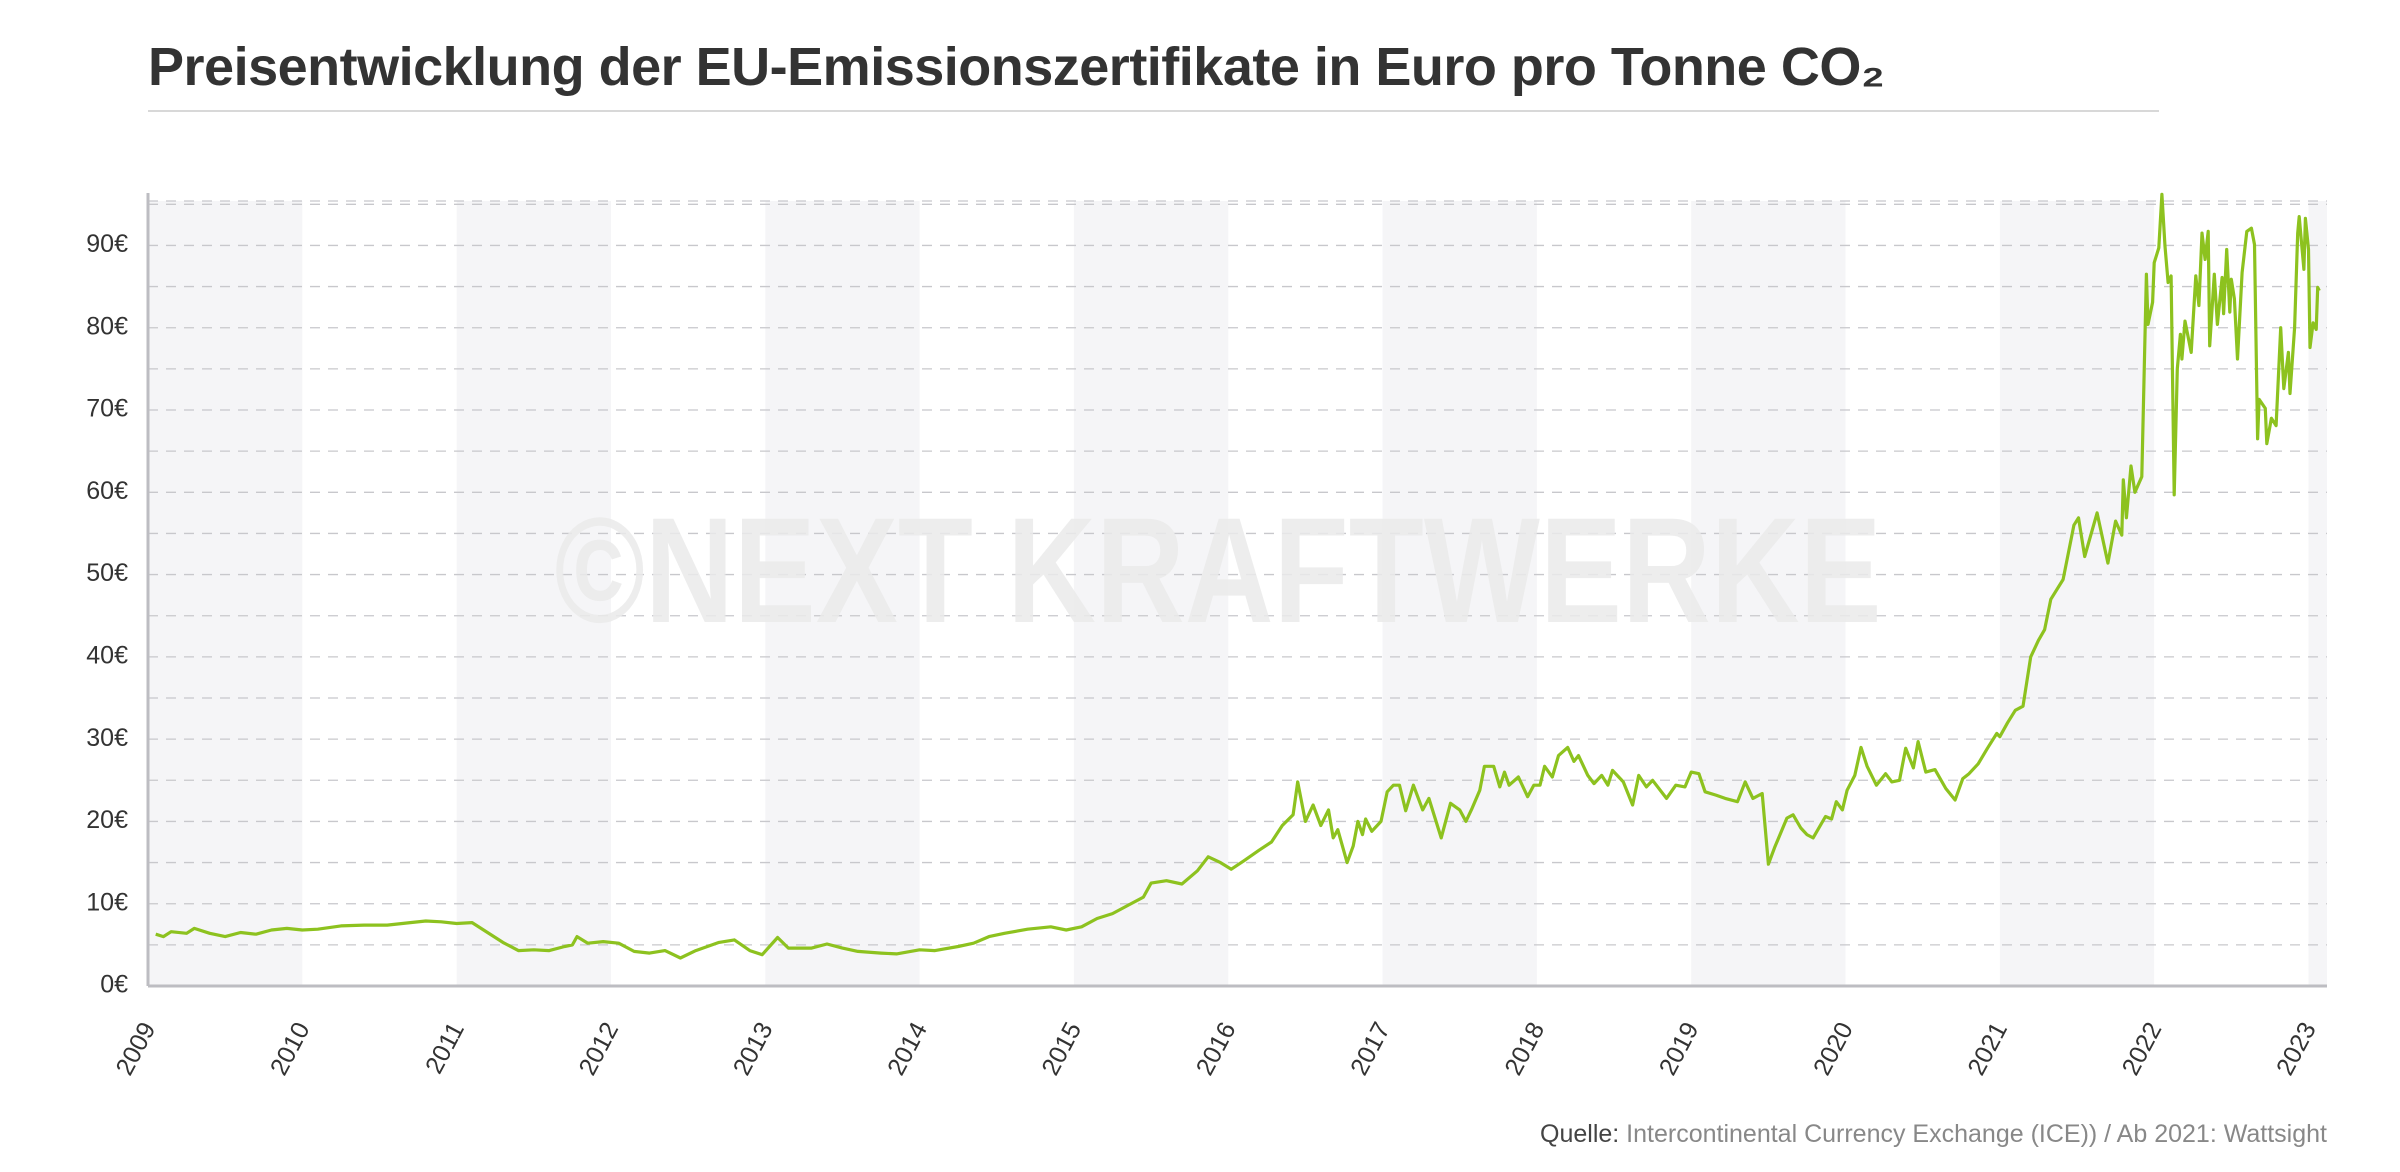  I want to click on year-band-2017, so click(1459, 593).